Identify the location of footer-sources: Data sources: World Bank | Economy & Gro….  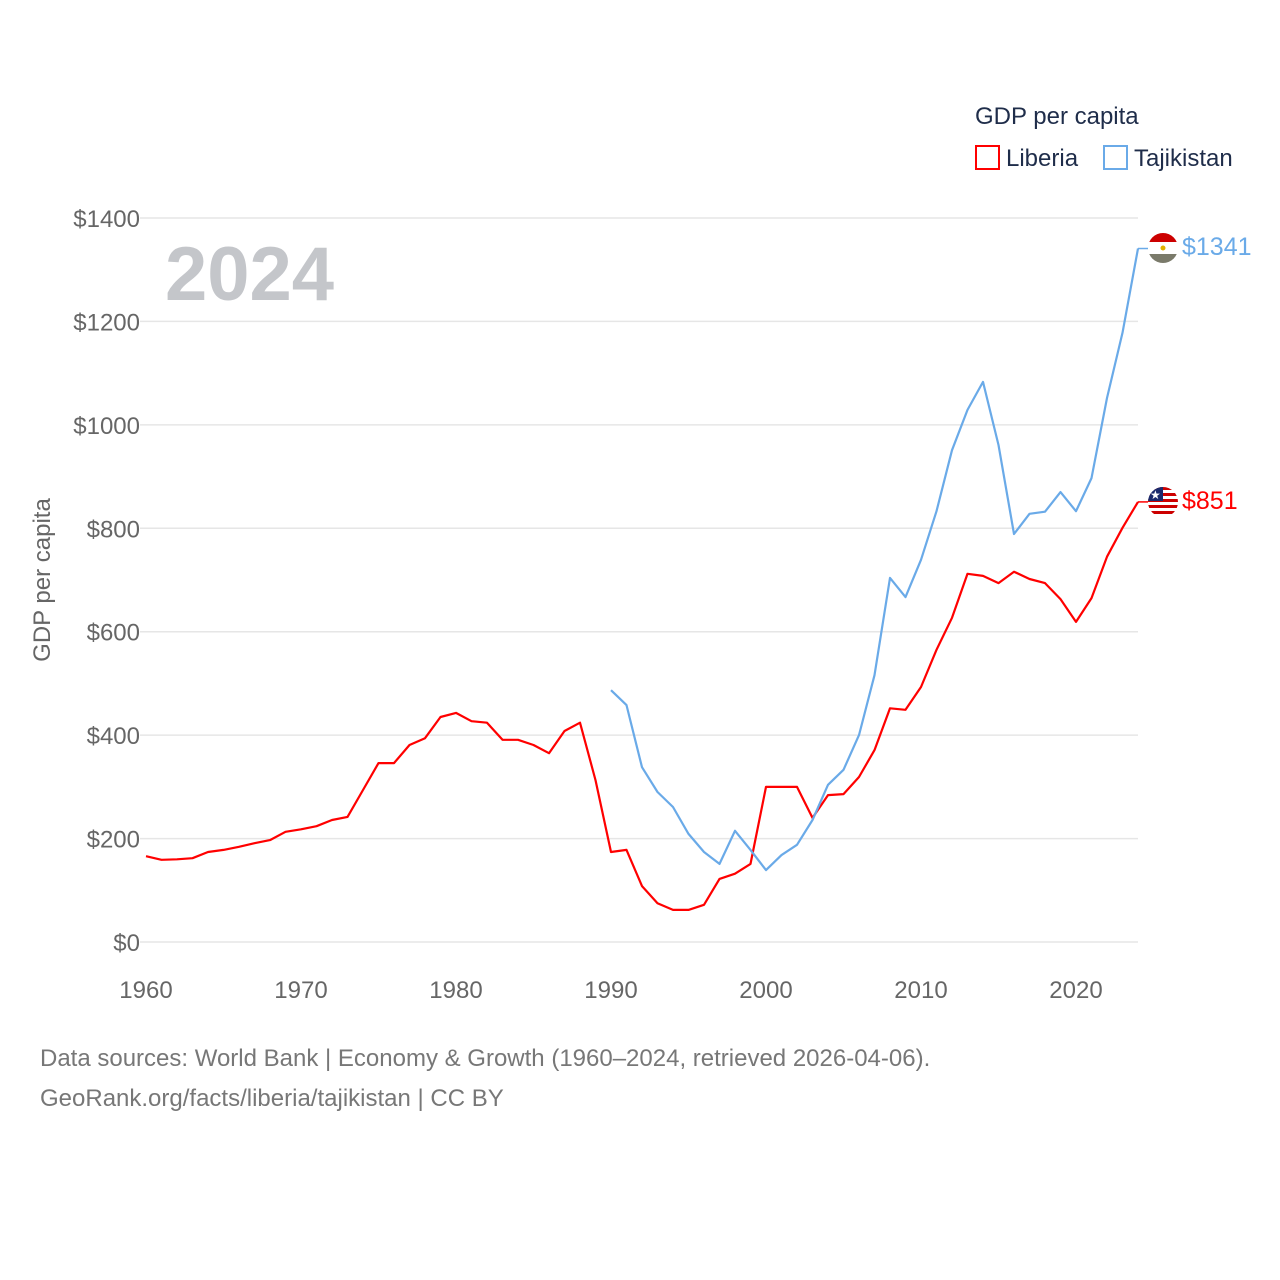
(485, 1058).